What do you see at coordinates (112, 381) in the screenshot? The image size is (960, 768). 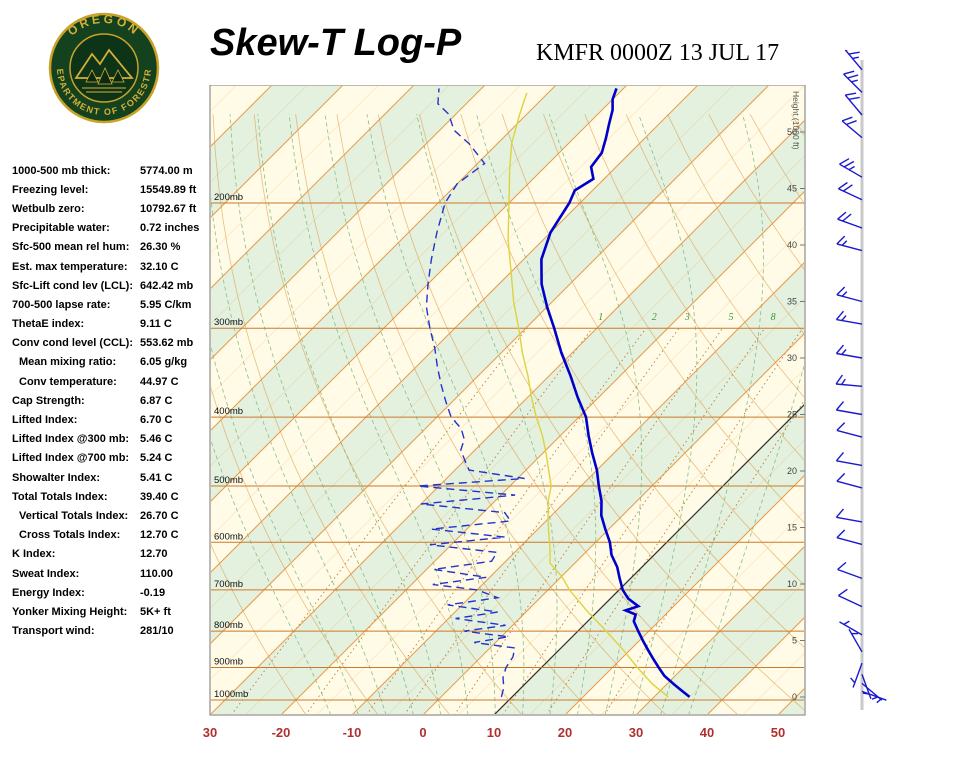 I see `stat-row: Conv temperature: 44.97 C` at bounding box center [112, 381].